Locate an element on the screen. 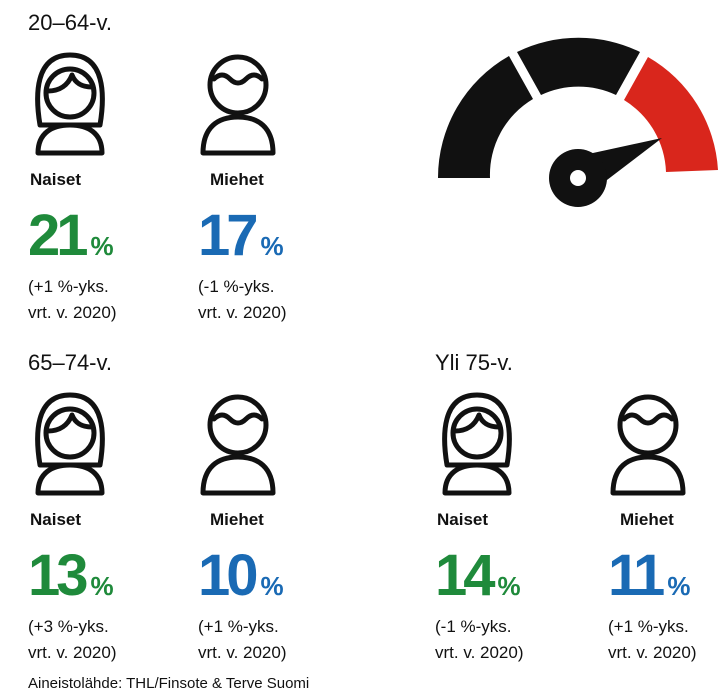 Image resolution: width=722 pixels, height=697 pixels. percent-value: 17 is located at coordinates (227, 235).